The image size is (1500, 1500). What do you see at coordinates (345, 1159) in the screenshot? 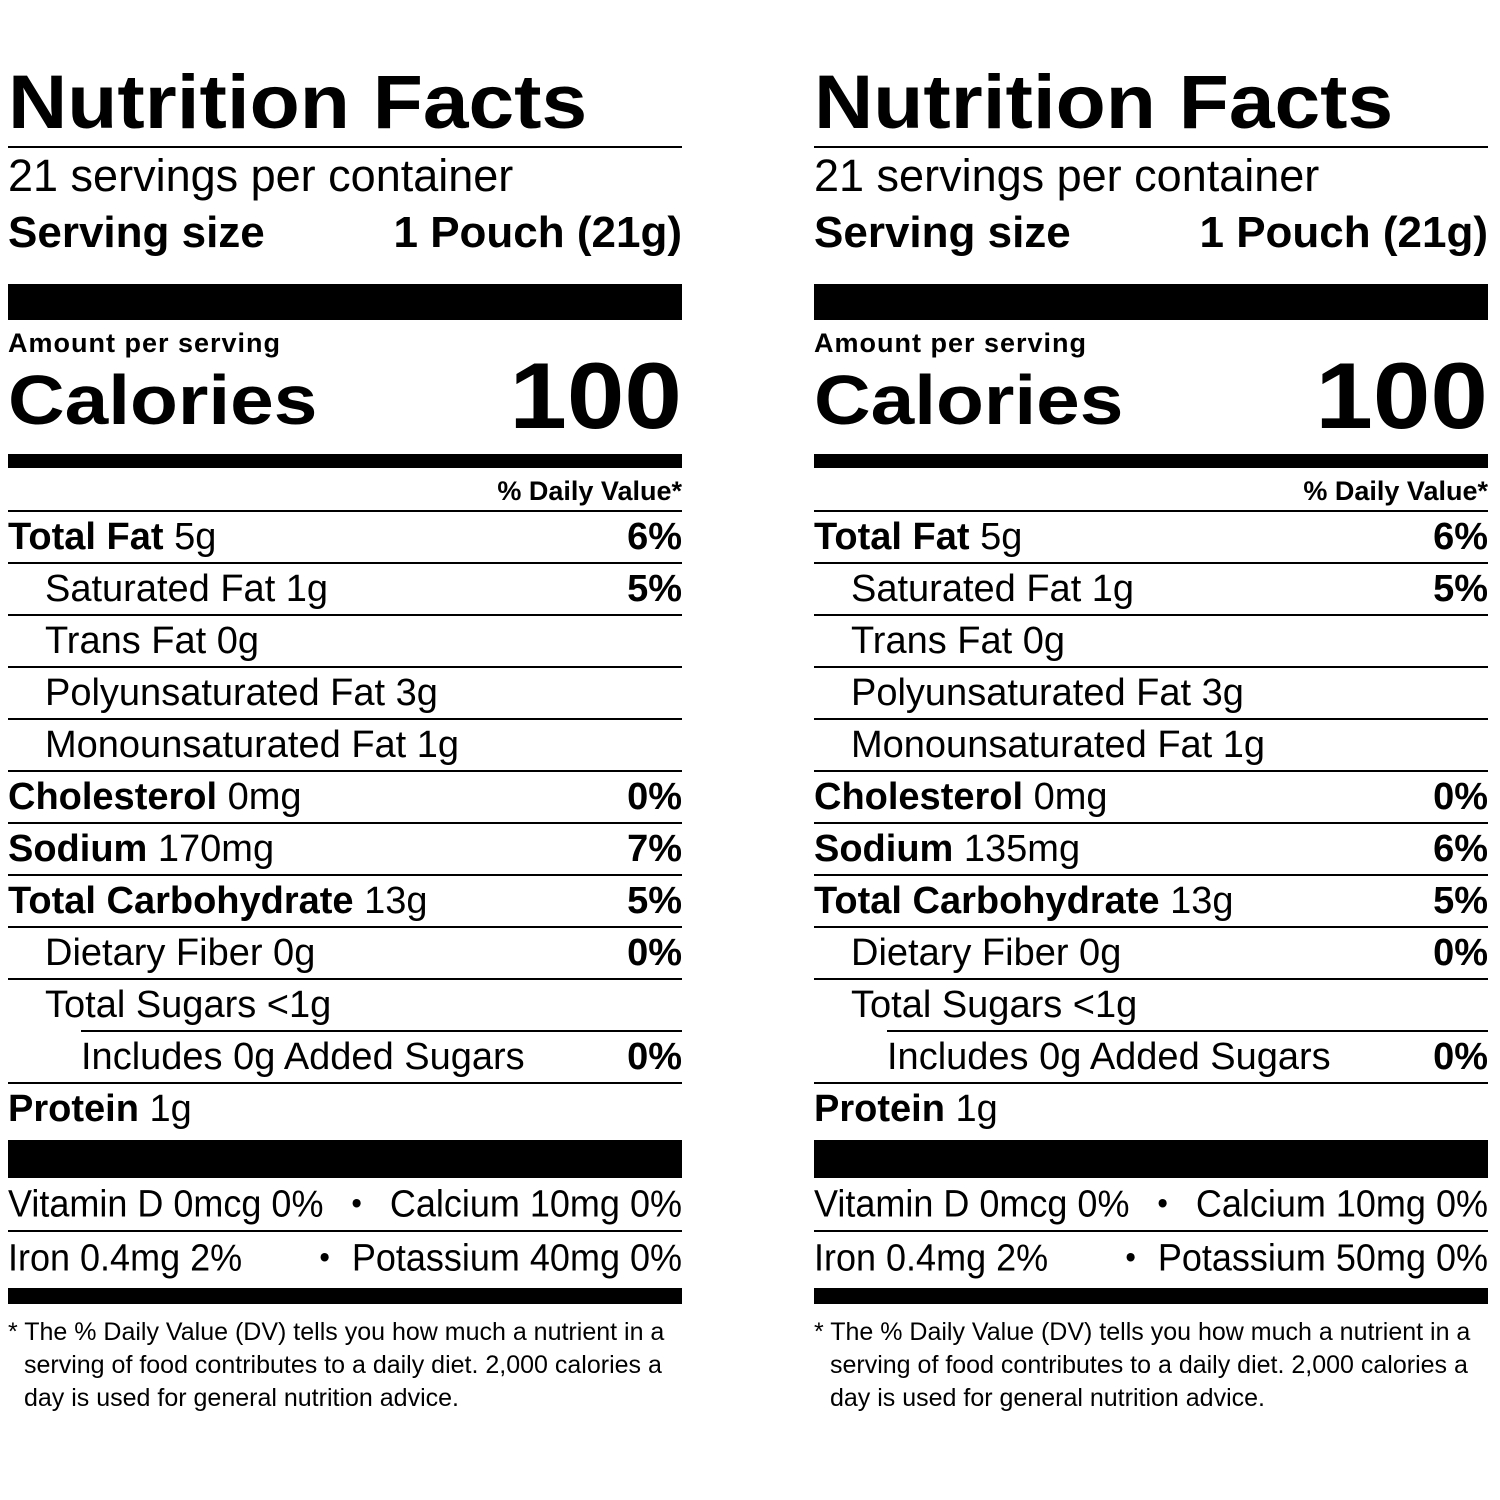
I see `thick-divider-bottom` at bounding box center [345, 1159].